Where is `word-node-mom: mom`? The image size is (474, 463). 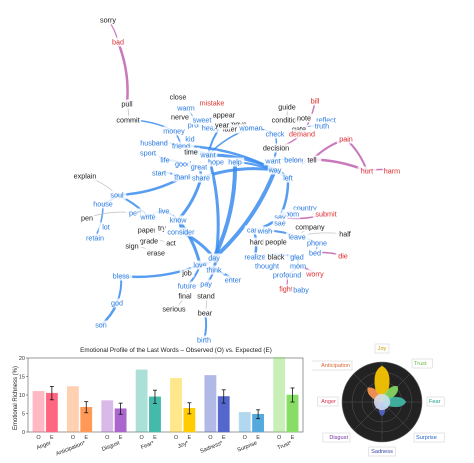
word-node-mom: mom is located at coordinates (298, 266).